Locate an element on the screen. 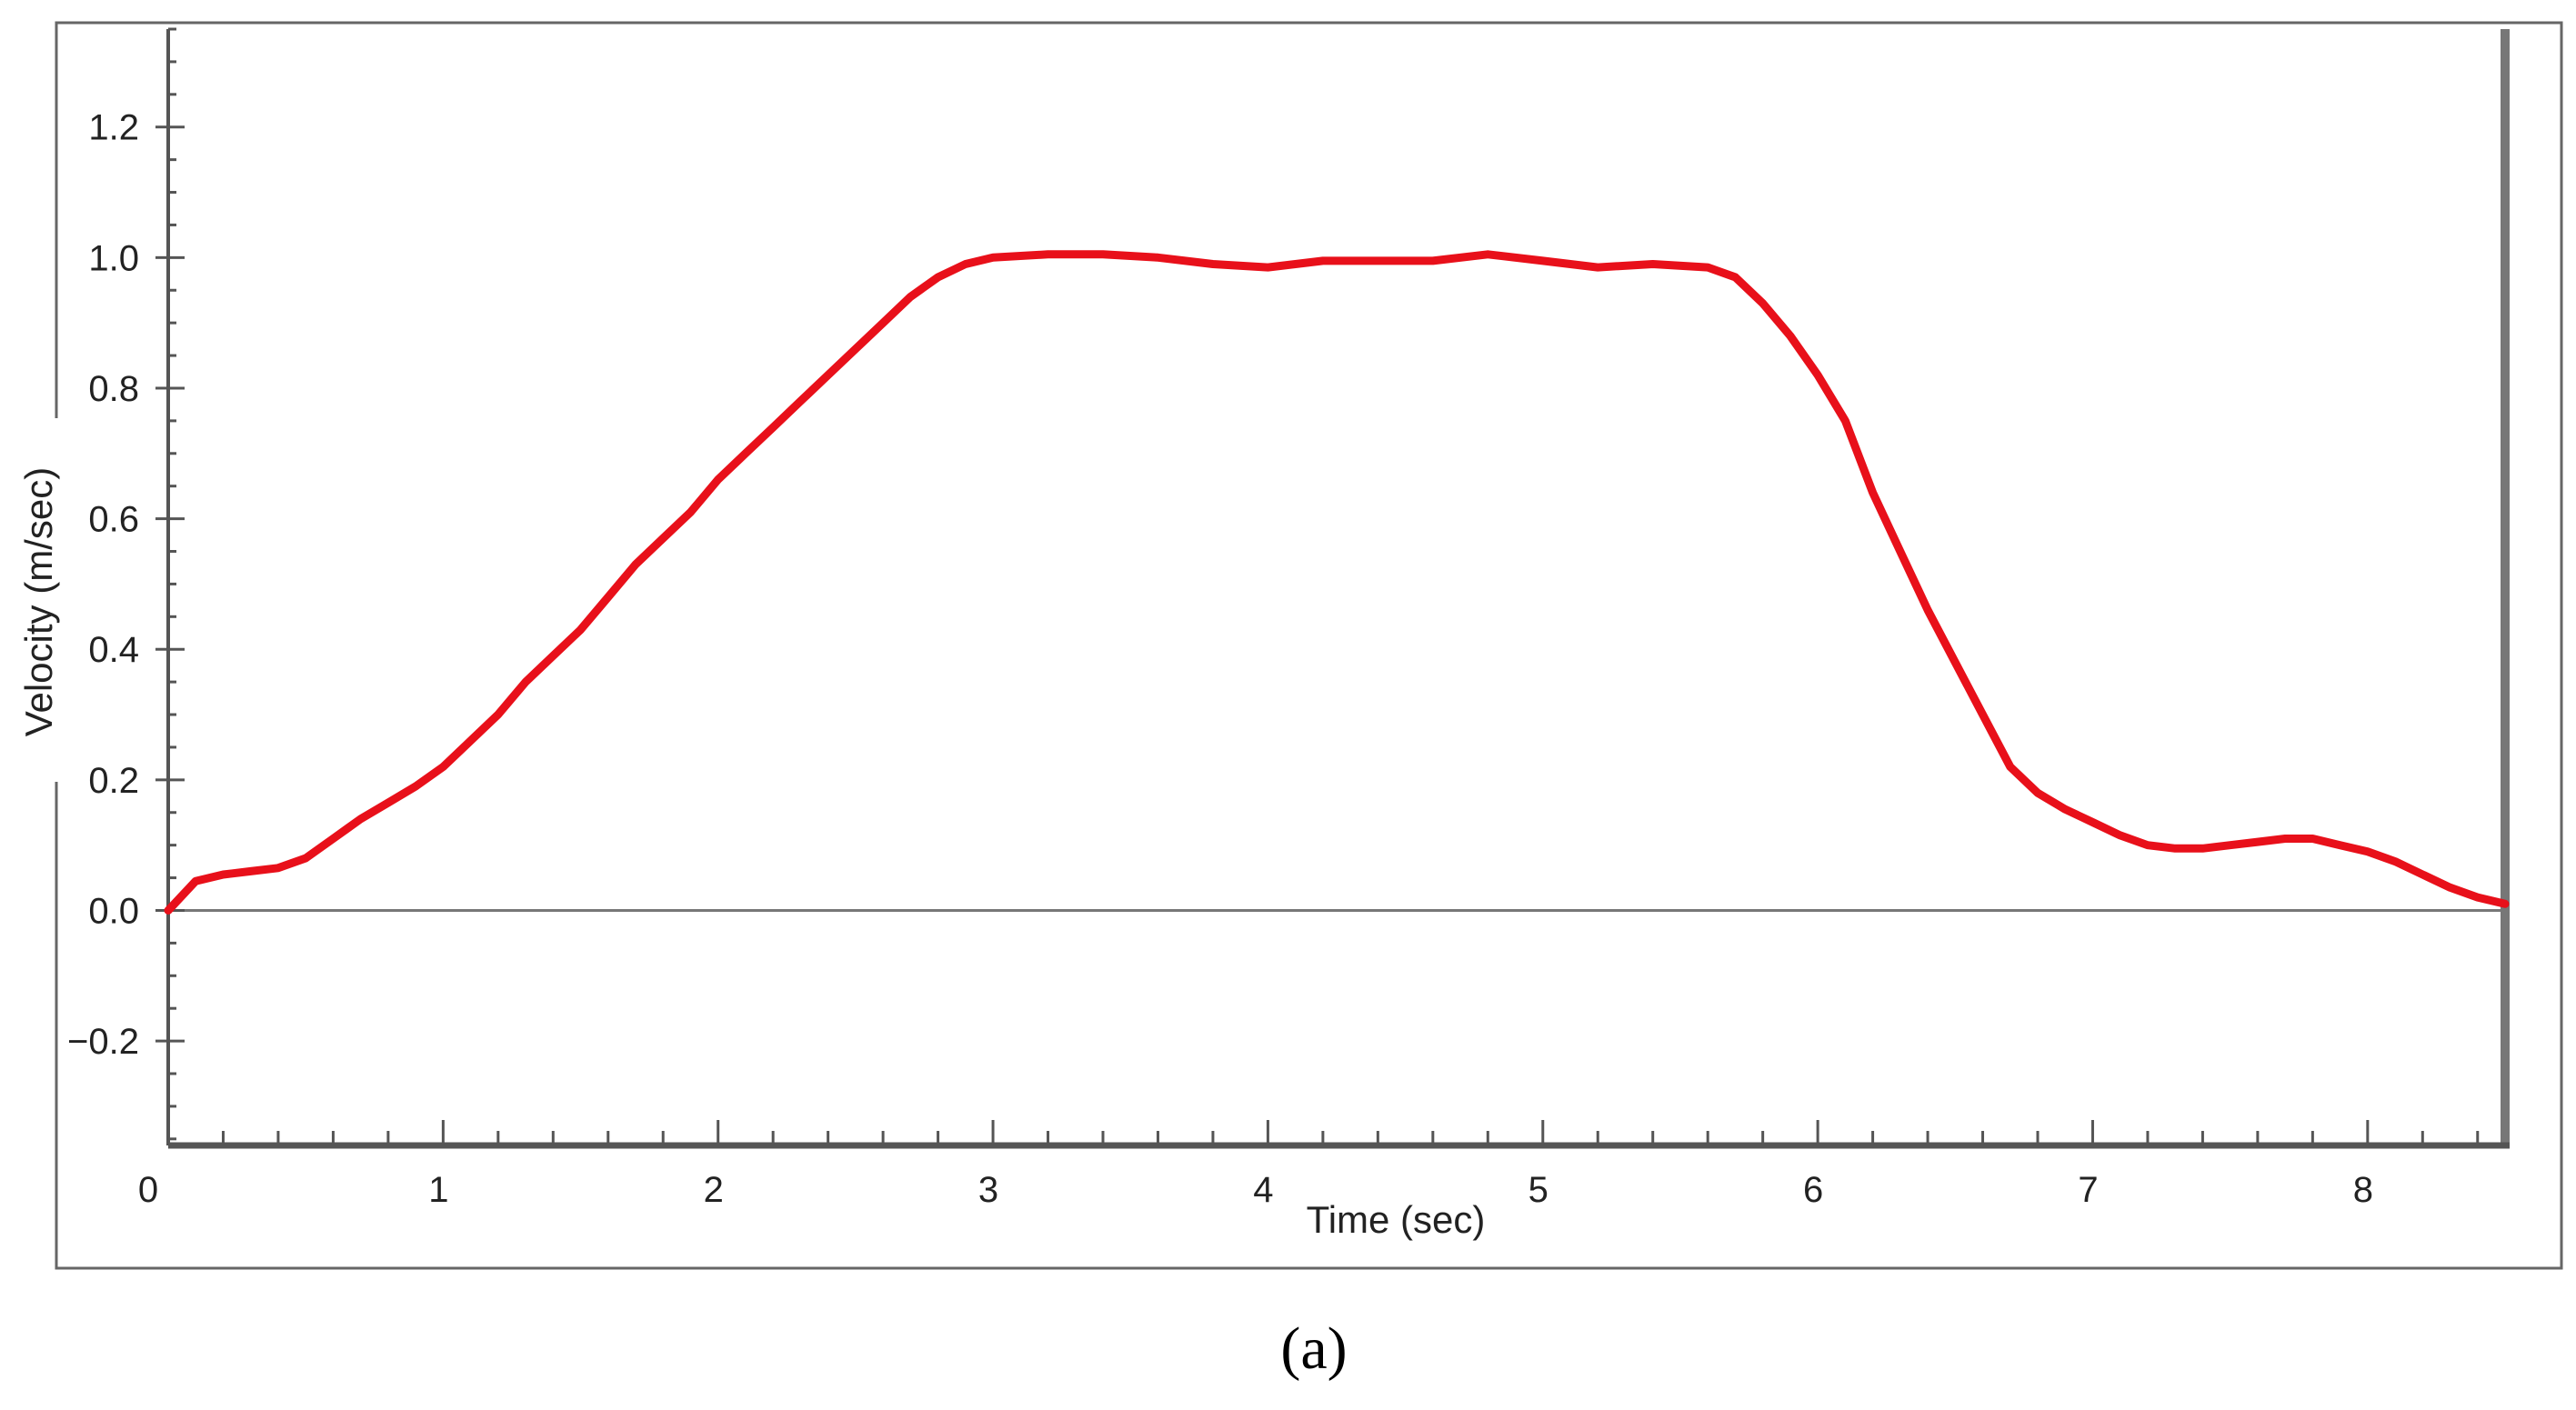  y-tick-label: −0.2 is located at coordinates (103, 1042).